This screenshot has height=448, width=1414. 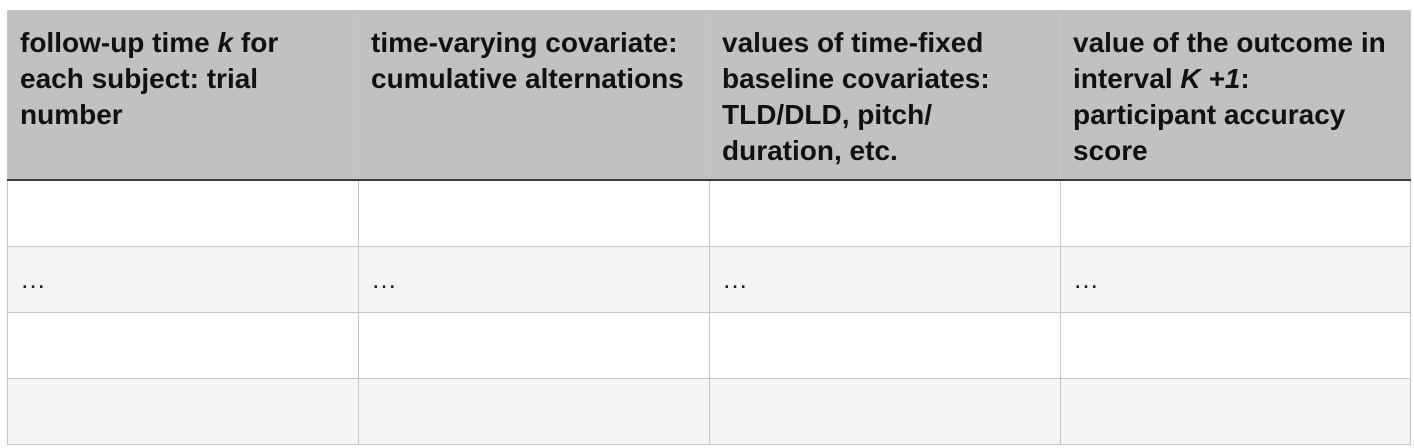 What do you see at coordinates (149, 78) in the screenshot?
I see `header-text: for each subject: trial number` at bounding box center [149, 78].